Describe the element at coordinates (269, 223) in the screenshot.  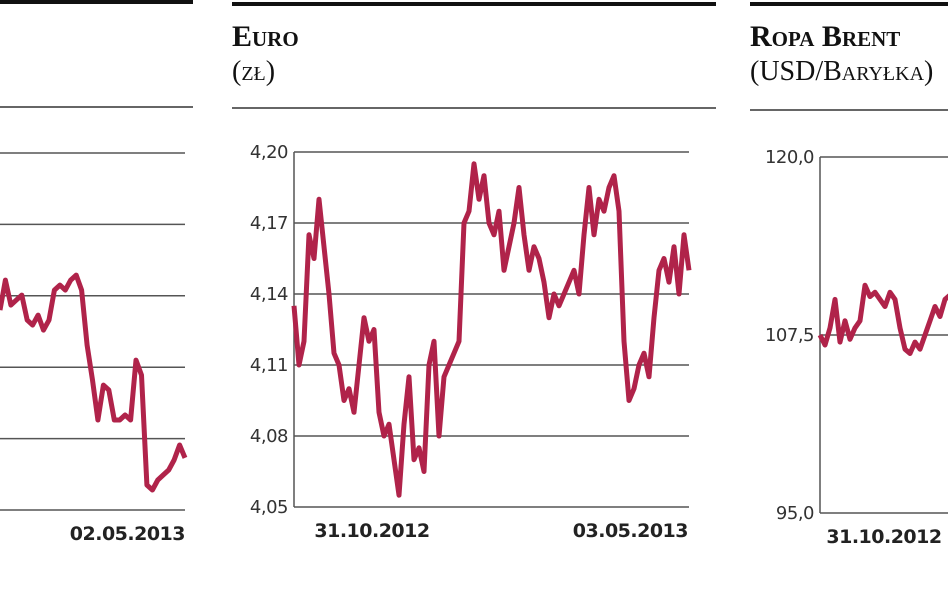
I see `y-tick-label: 4,17` at that location.